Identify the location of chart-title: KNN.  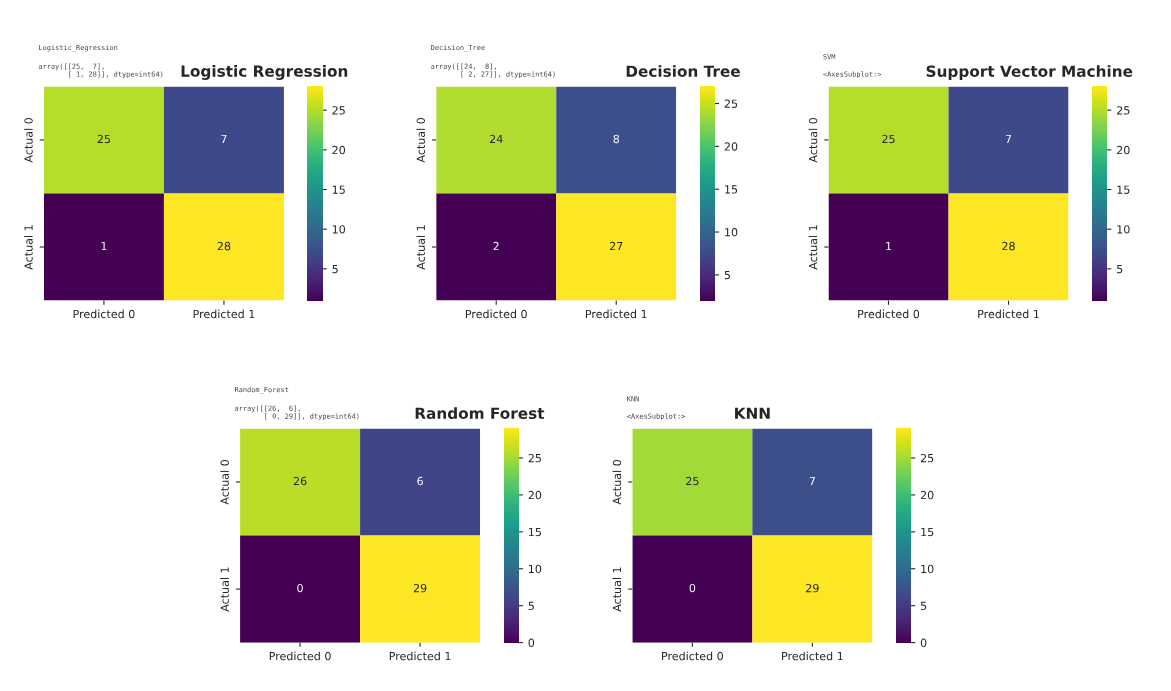
(752, 413).